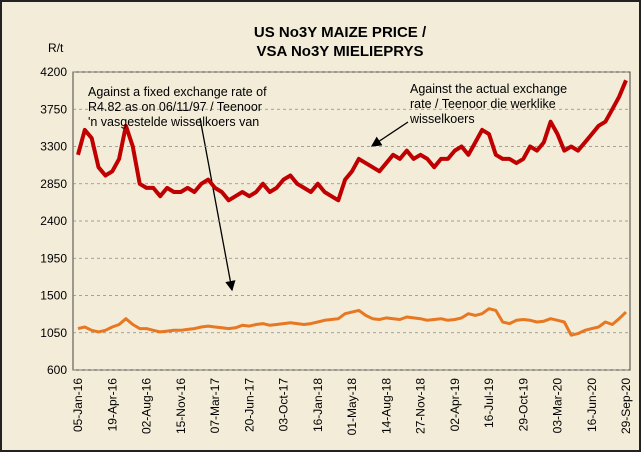  I want to click on x-tick-label: 16-Jul-19, so click(489, 403).